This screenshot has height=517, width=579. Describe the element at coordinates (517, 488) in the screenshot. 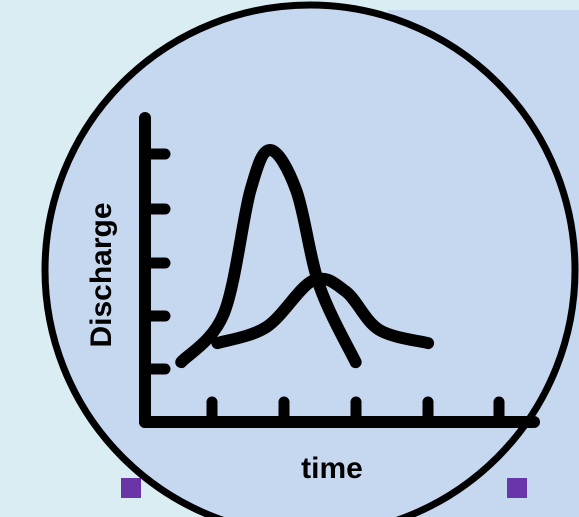

I see `resize-handle-right` at that location.